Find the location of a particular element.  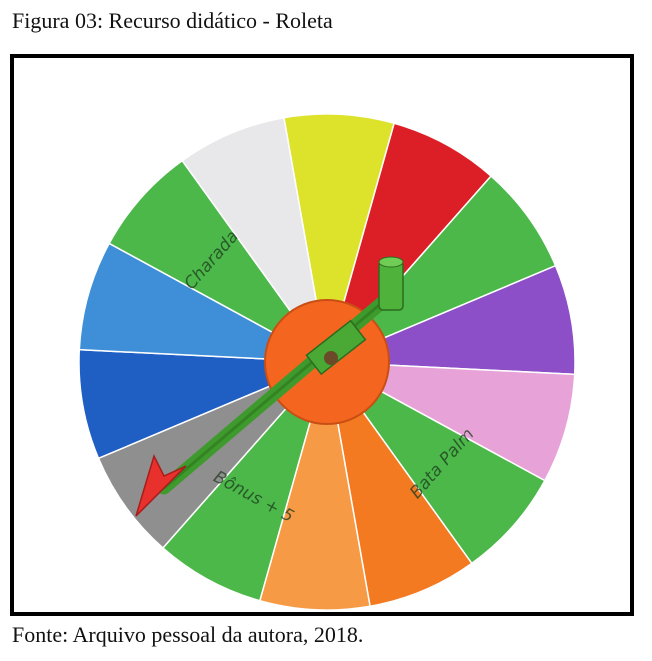

pointer-arrow is located at coordinates (161, 485).